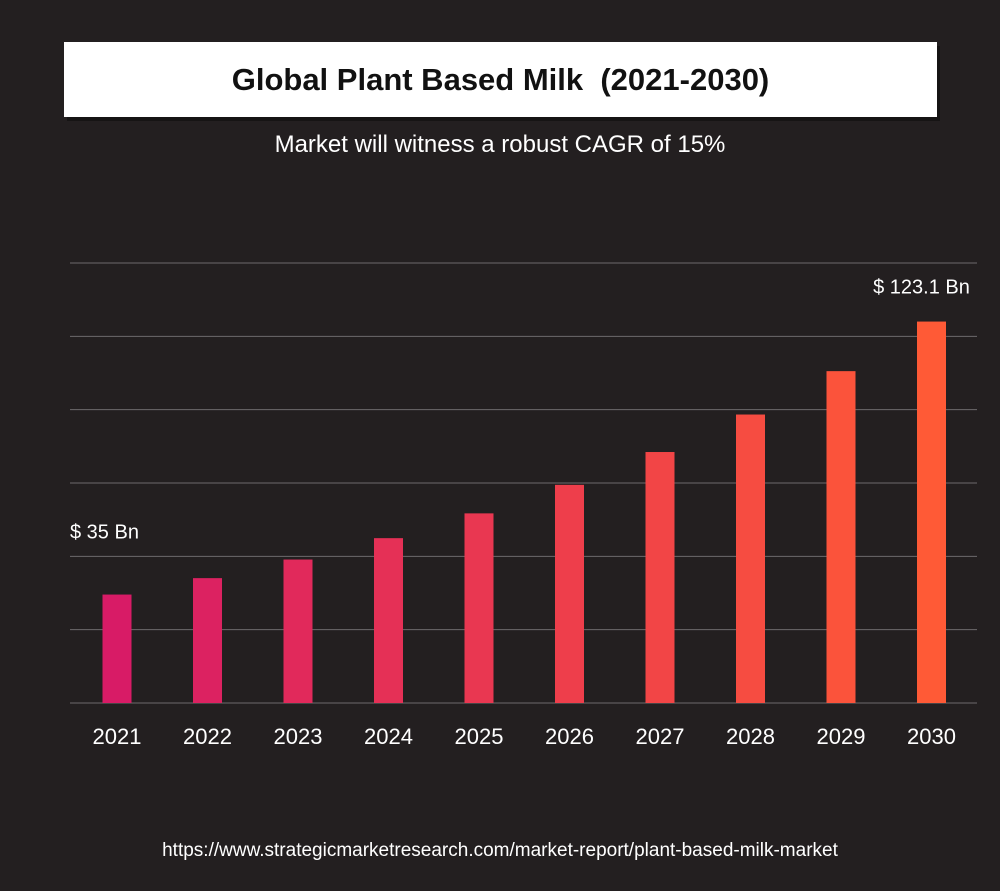 Image resolution: width=1000 pixels, height=891 pixels. I want to click on chart-title: Global Plant Based Milk (2021-2030), so click(500, 79).